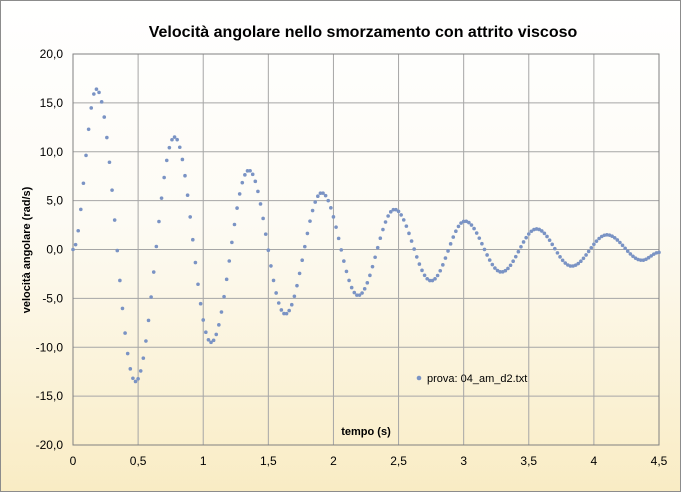 The height and width of the screenshot is (493, 681). Describe the element at coordinates (52, 54) in the screenshot. I see `y-tick-label: 20,0` at that location.